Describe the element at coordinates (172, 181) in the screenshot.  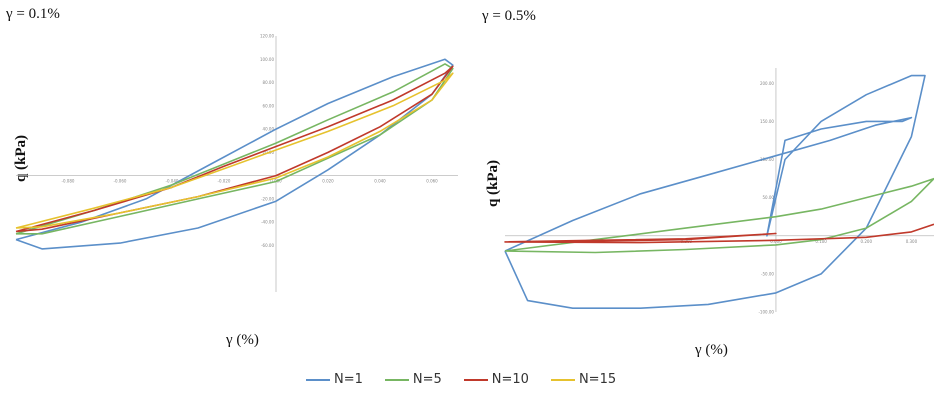
I see `chart1-xtick-2: -0.040` at that location.